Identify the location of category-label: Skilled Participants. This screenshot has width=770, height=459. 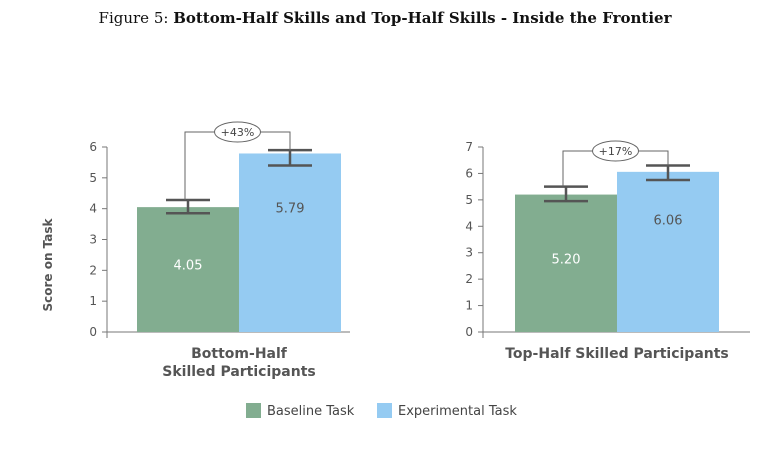
(238, 372).